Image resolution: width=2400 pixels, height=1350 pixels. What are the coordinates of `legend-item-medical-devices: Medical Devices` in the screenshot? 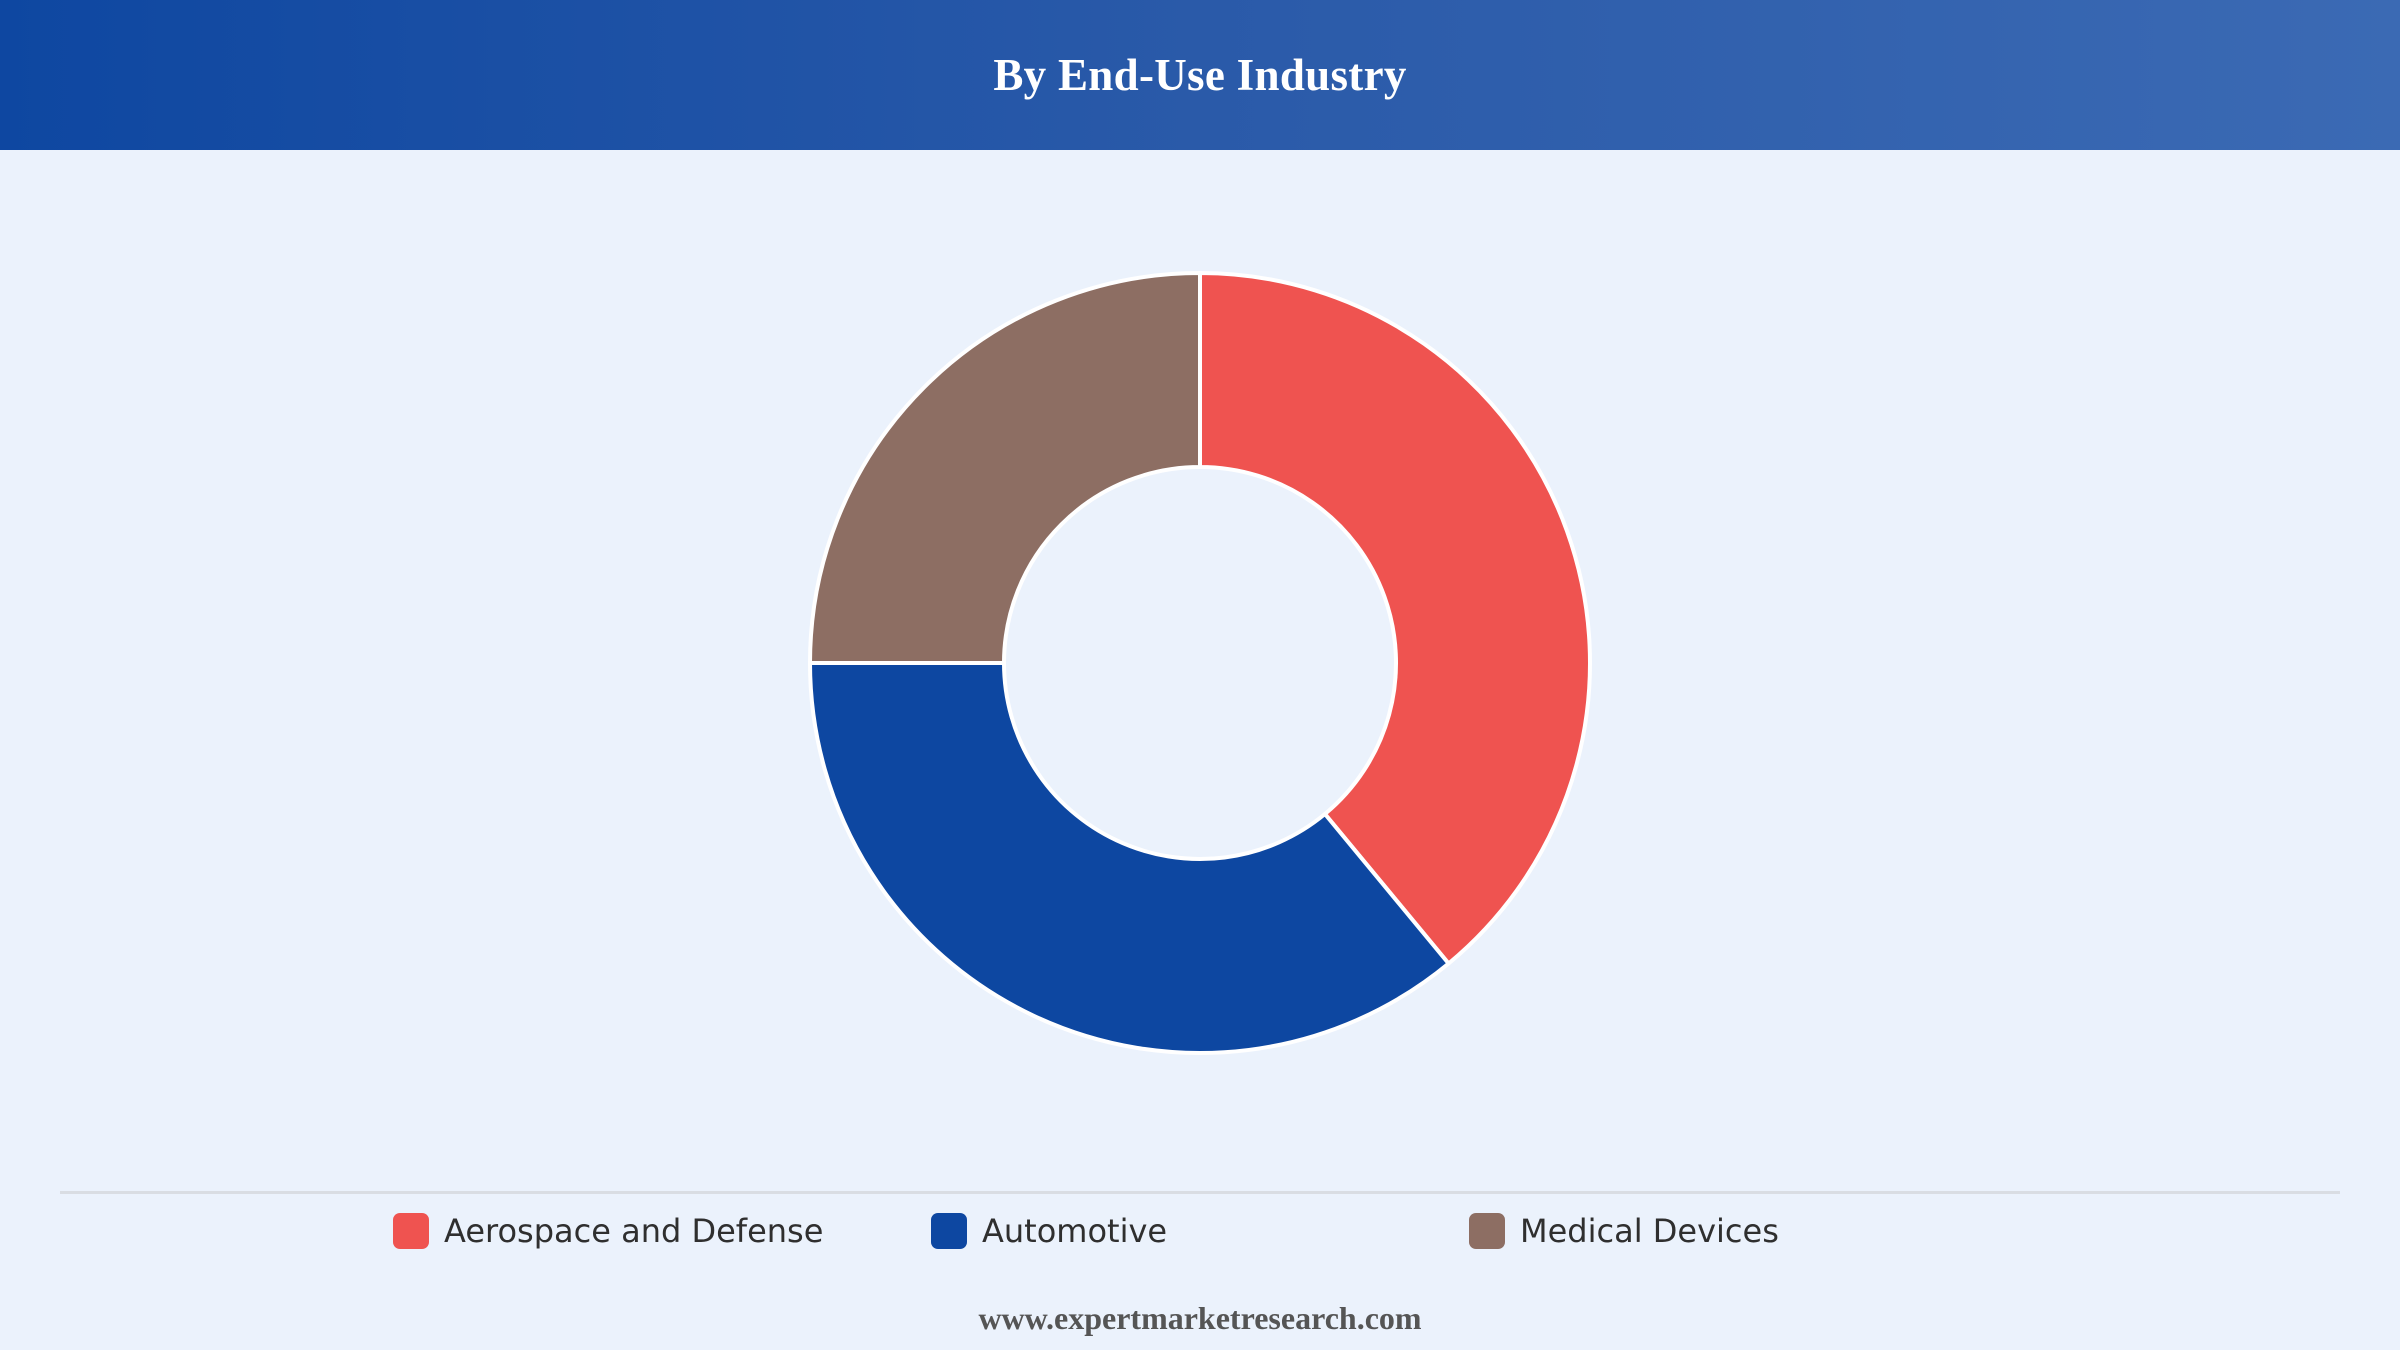 It's located at (1624, 1231).